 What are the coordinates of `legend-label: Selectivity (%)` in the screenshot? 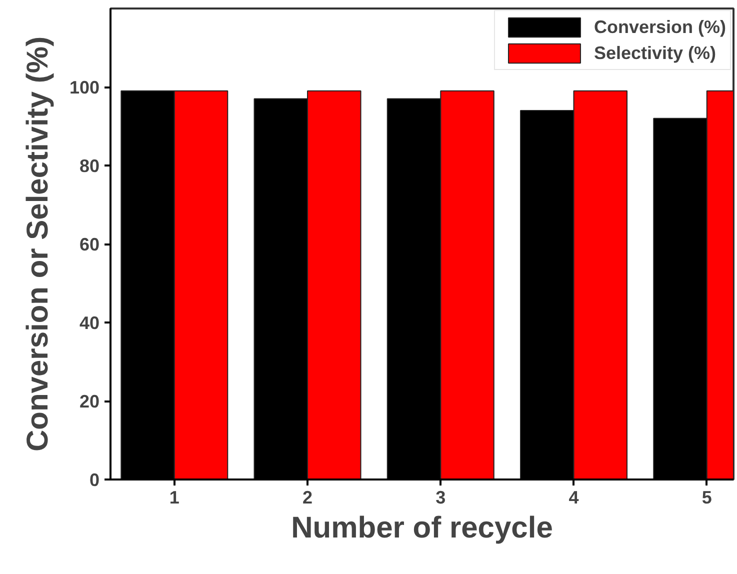 It's located at (655, 53).